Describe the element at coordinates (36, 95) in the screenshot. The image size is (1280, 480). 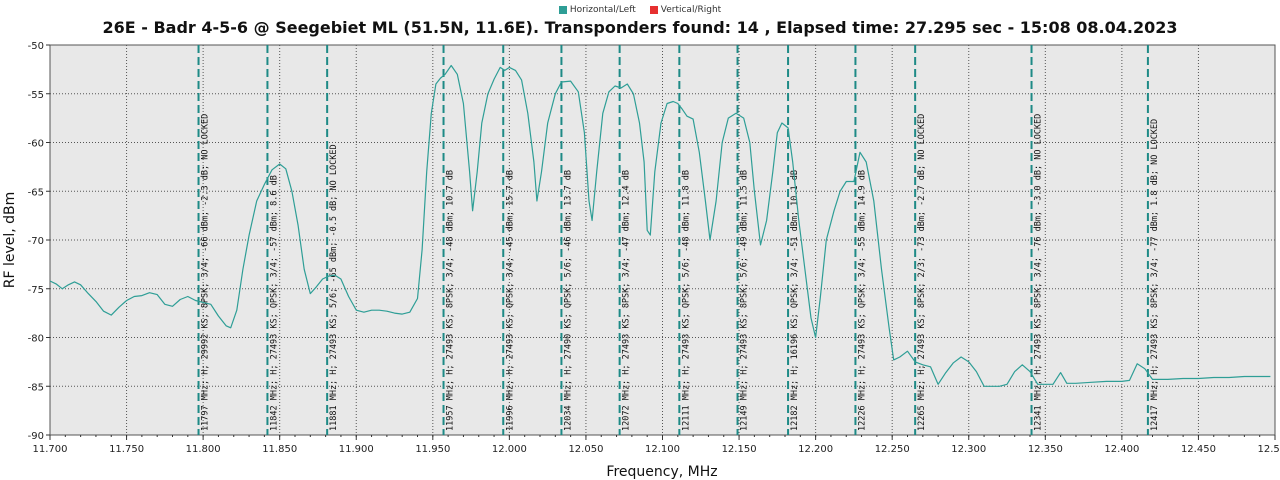
I see `y-tick-label: -55` at that location.